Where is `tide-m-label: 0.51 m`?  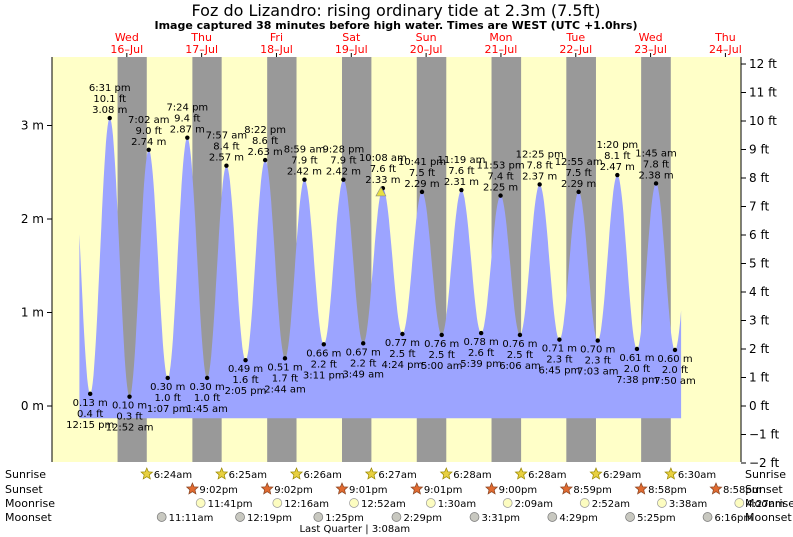
tide-m-label: 0.51 m is located at coordinates (284, 367).